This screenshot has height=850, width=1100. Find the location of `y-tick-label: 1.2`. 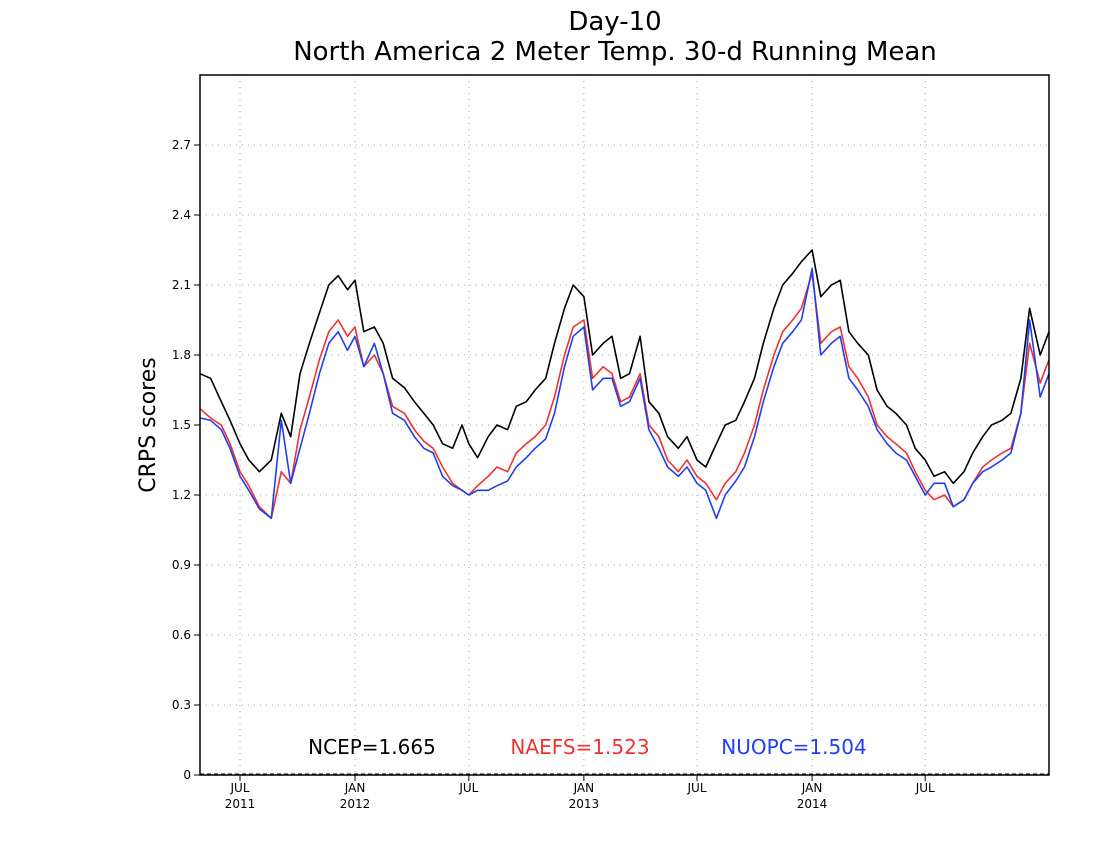

y-tick-label: 1.2 is located at coordinates (181, 495).